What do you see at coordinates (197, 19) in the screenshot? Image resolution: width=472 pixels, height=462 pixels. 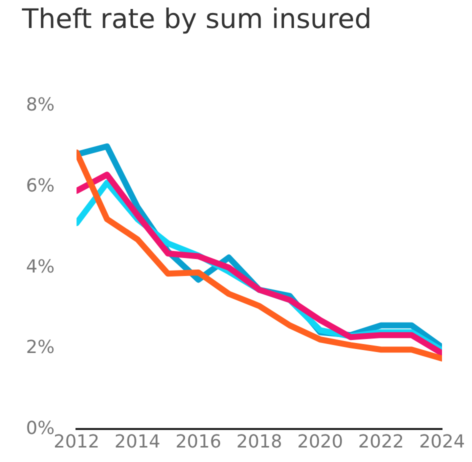 I see `chart-title: Theft rate by sum insured` at bounding box center [197, 19].